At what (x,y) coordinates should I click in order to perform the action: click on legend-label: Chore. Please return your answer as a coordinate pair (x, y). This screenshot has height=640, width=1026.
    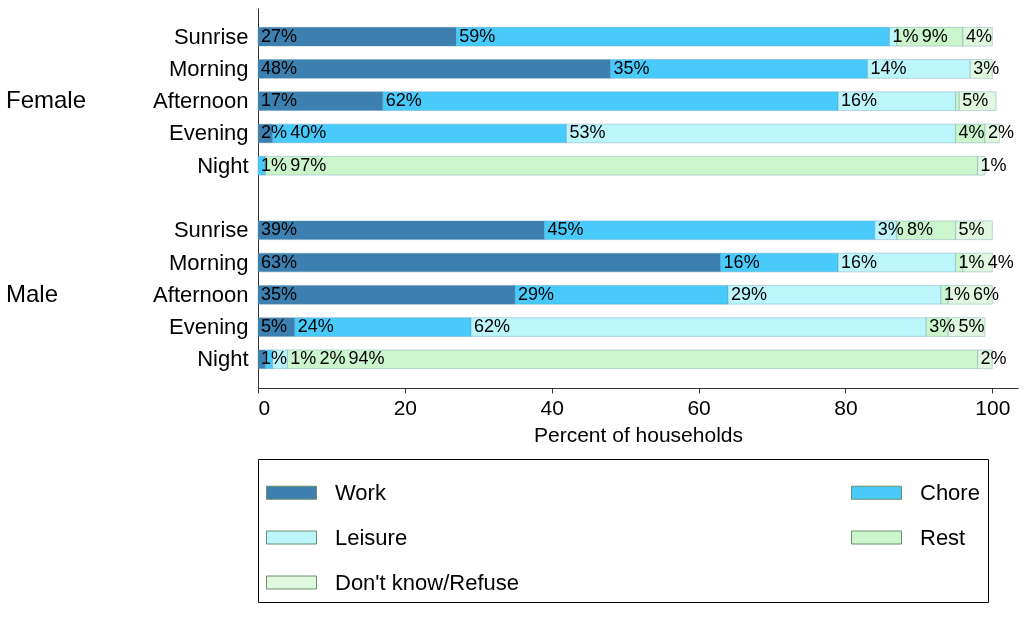
    Looking at the image, I should click on (950, 492).